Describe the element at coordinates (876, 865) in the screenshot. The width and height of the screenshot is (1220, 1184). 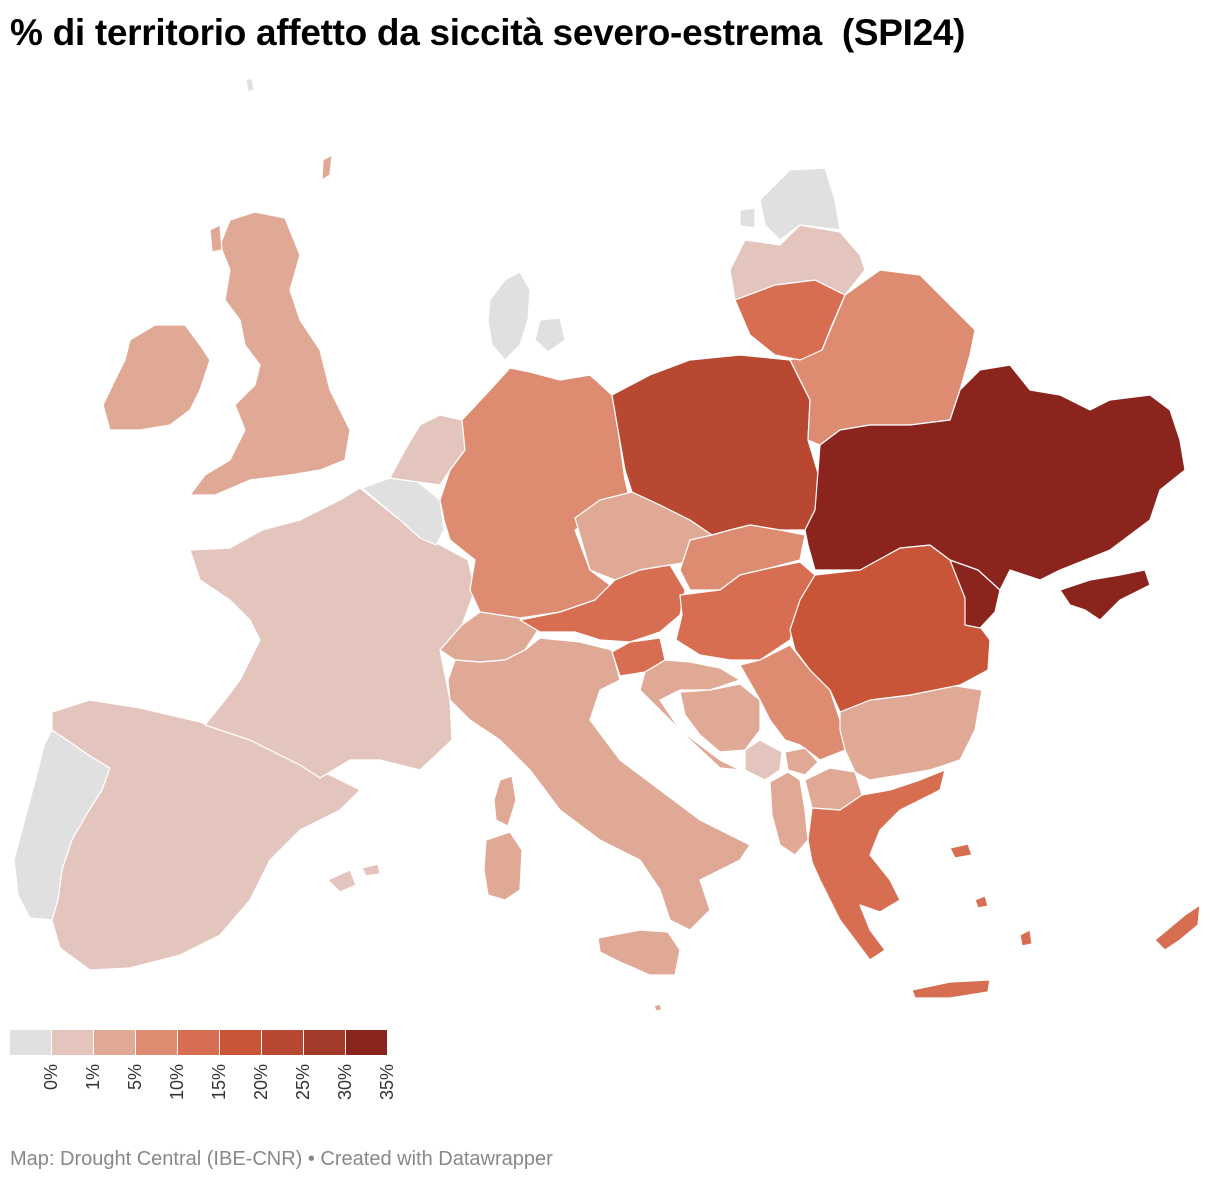
I see `region-greece` at that location.